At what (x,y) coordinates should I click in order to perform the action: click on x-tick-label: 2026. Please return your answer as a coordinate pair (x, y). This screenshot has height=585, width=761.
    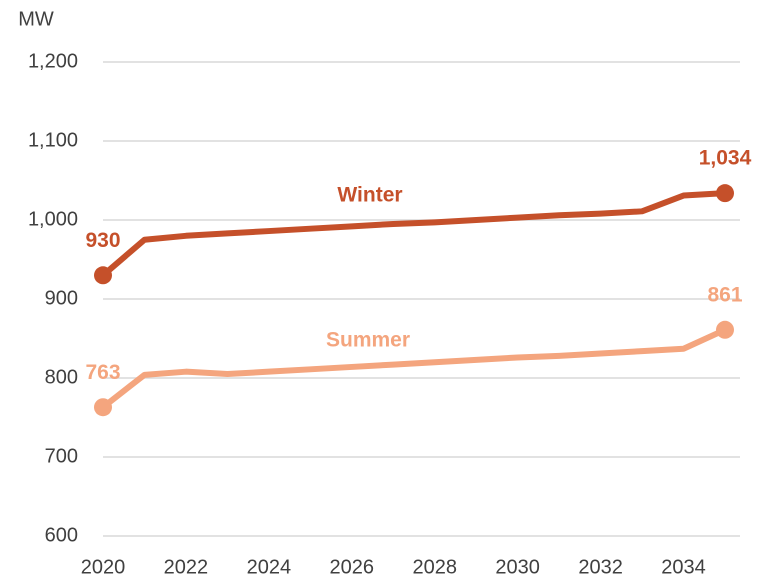
    Looking at the image, I should click on (352, 567).